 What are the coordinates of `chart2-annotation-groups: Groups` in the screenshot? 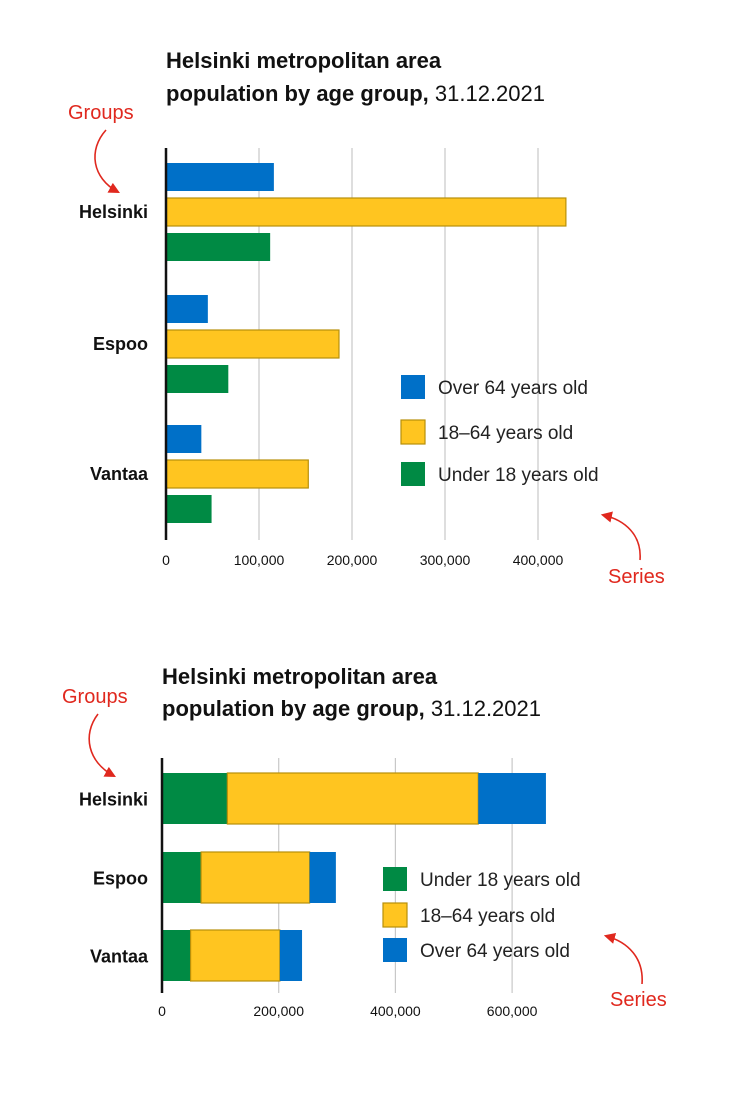 It's located at (95, 697).